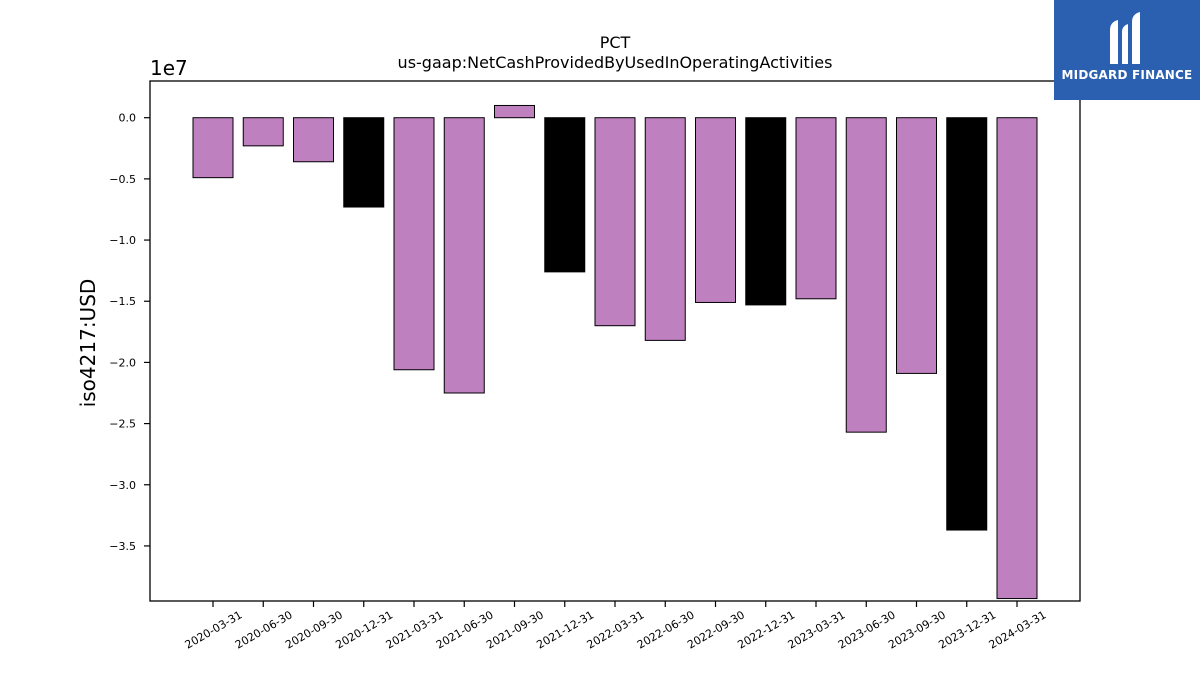  I want to click on y-tick-label: 0.0, so click(128, 118).